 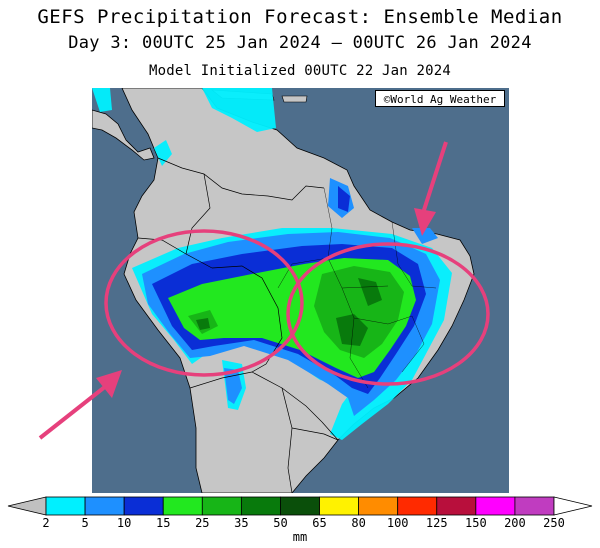 I want to click on colorbar-tick-label: 35, so click(x=241, y=523).